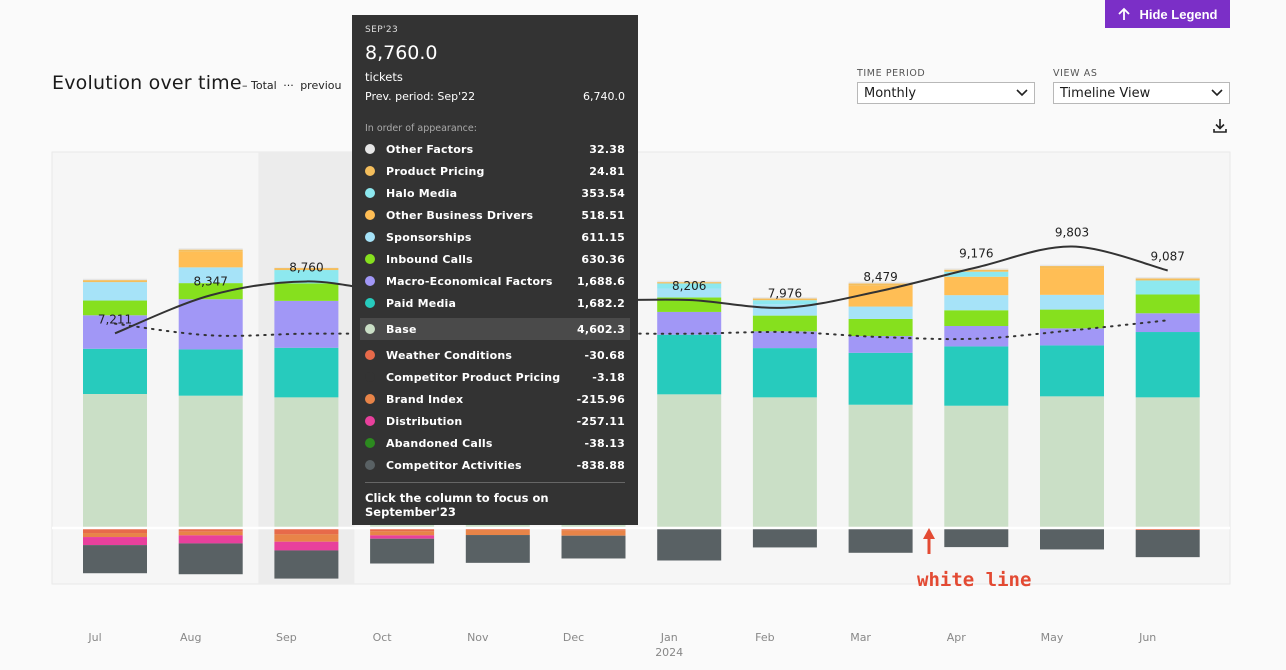 This screenshot has height=670, width=1286. What do you see at coordinates (1141, 93) in the screenshot?
I see `view-as-select: Timeline View` at bounding box center [1141, 93].